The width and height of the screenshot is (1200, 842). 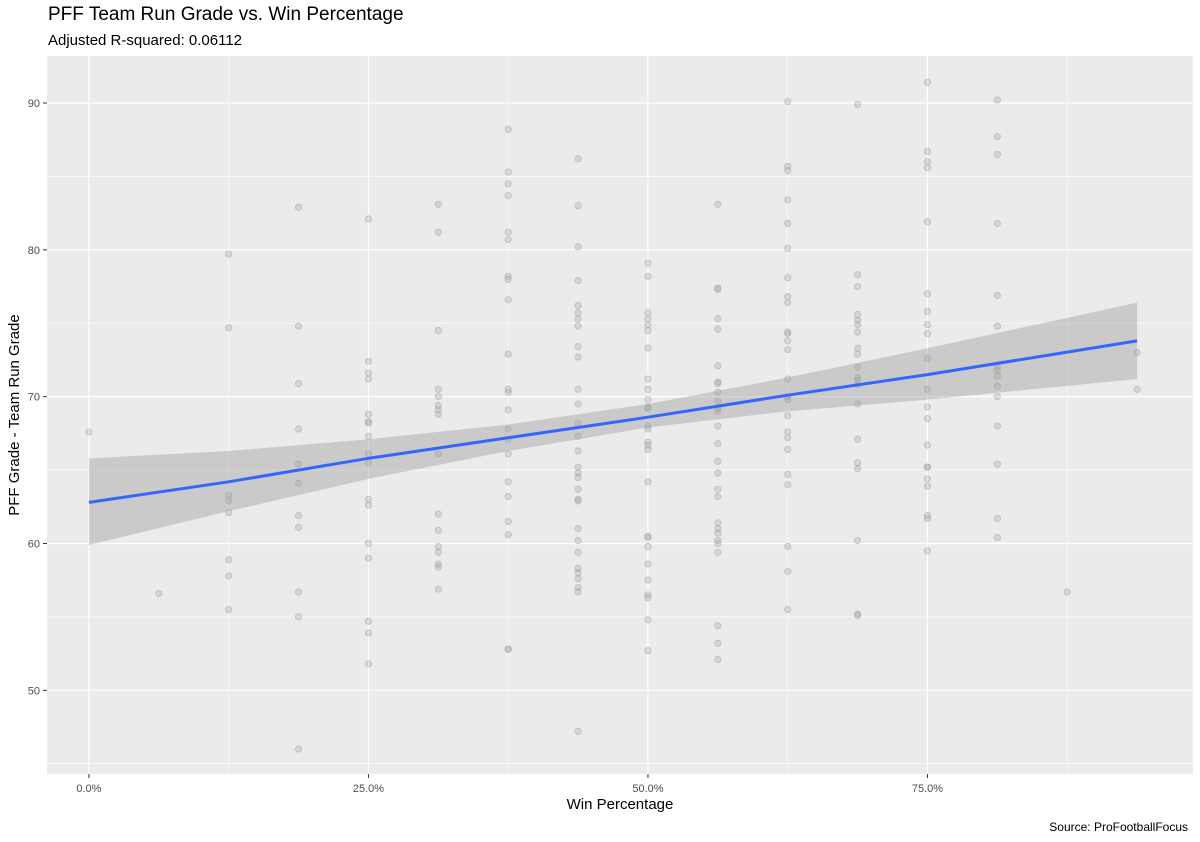 What do you see at coordinates (34, 104) in the screenshot?
I see `y-tick-label: 90` at bounding box center [34, 104].